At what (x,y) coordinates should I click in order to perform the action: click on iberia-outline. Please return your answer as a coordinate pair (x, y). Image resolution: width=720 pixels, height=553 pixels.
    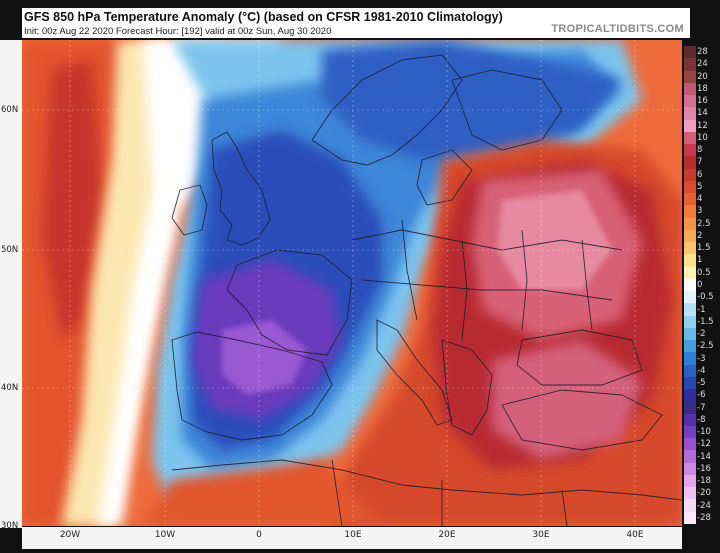
    Looking at the image, I should click on (252, 386).